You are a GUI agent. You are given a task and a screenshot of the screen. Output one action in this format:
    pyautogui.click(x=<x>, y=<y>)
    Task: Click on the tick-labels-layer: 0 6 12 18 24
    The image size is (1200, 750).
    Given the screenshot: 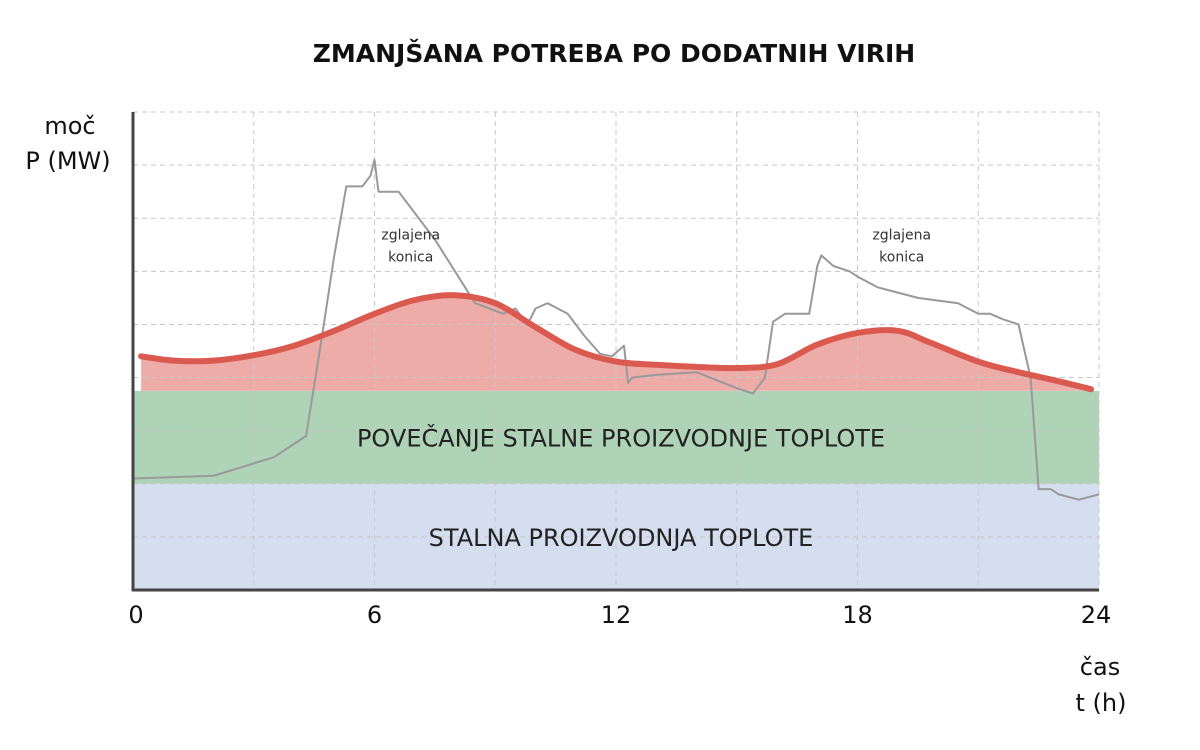 What is the action you would take?
    pyautogui.click(x=619, y=615)
    